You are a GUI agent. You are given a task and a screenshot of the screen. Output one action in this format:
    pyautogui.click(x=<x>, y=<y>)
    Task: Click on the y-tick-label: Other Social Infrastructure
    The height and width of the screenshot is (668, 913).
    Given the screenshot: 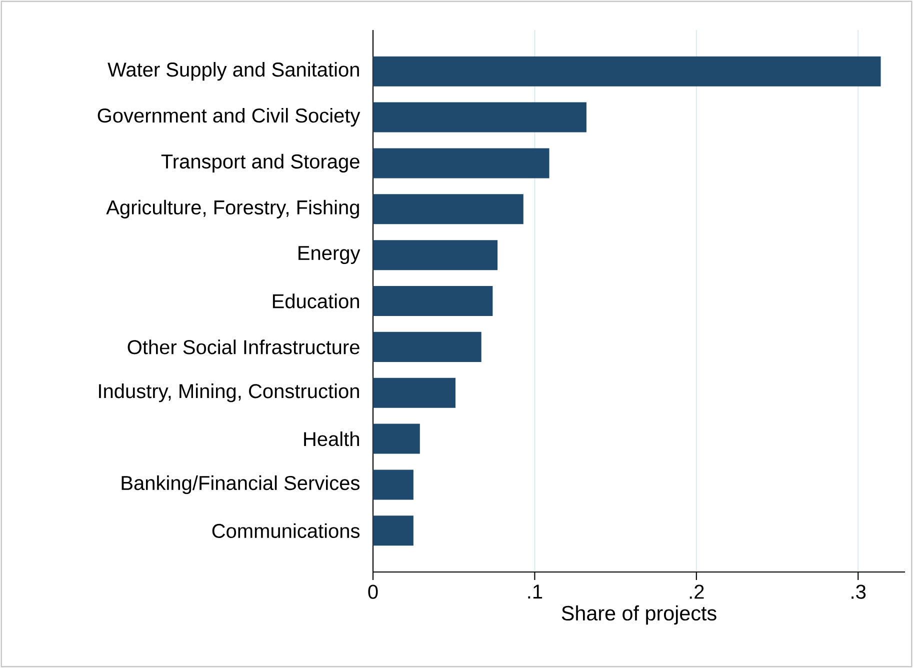 What is the action you would take?
    pyautogui.click(x=244, y=347)
    